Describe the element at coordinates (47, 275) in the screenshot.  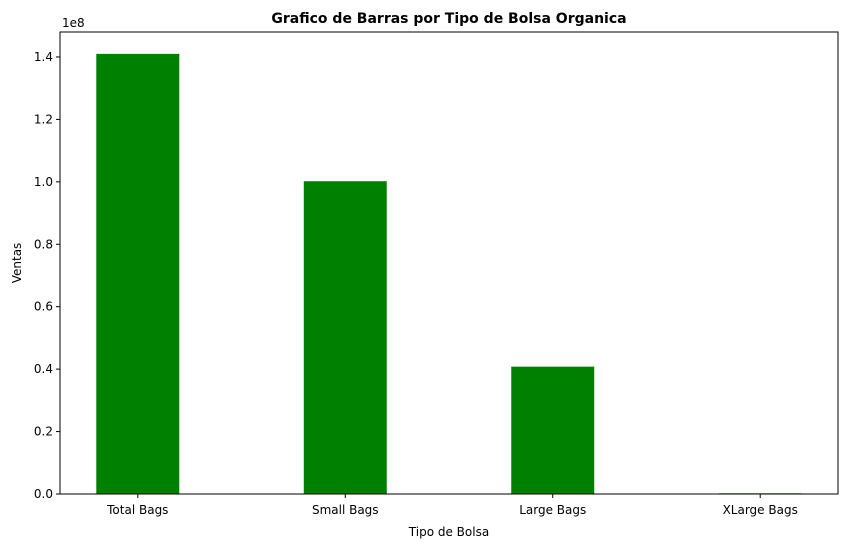
I see `y-axis-ticks: 0.0 0.2 0.4 0.6 0.8 1.0 1.2 1.4` at that location.